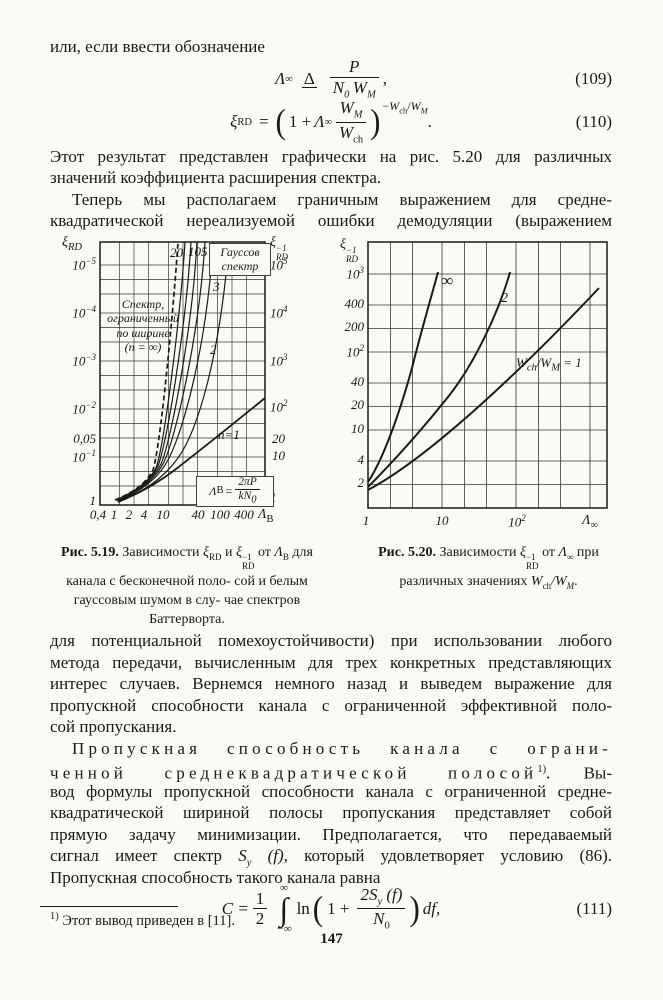  Describe the element at coordinates (84, 456) in the screenshot. I see `fig519-ytick-left: 10⁻¹` at that location.